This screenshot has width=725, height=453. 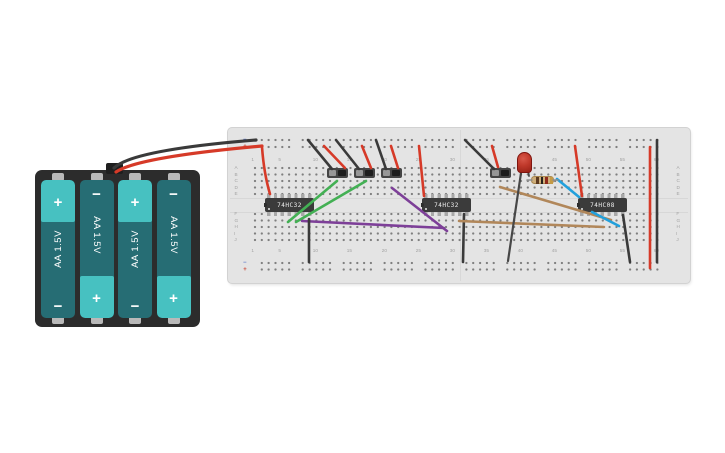 What do you see at coordinates (394, 157) in the screenshot?
I see `wire-switch3-vcc` at bounding box center [394, 157].